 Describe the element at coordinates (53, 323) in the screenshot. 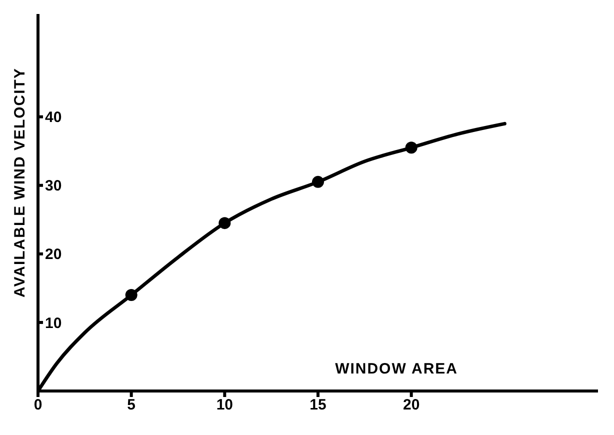

I see `y-tick-label: 10` at that location.